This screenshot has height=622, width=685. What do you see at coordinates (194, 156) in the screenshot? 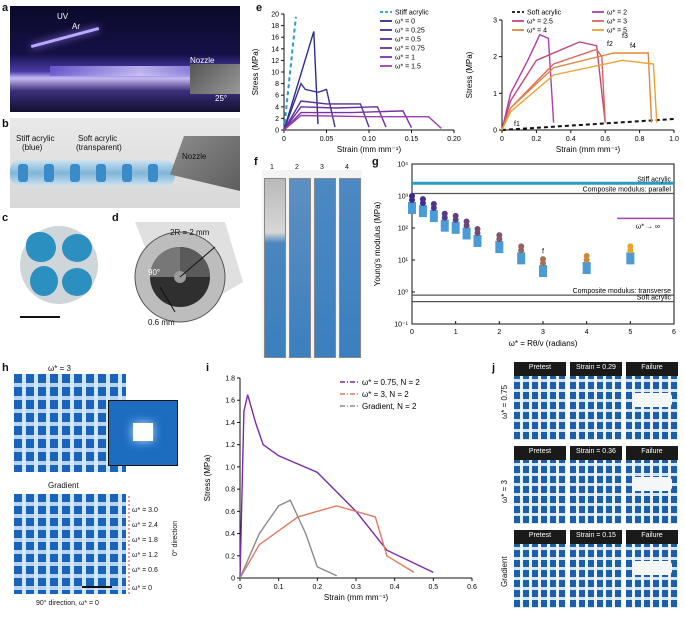
I see `nozzle-label-b: Nozzle` at bounding box center [194, 156].